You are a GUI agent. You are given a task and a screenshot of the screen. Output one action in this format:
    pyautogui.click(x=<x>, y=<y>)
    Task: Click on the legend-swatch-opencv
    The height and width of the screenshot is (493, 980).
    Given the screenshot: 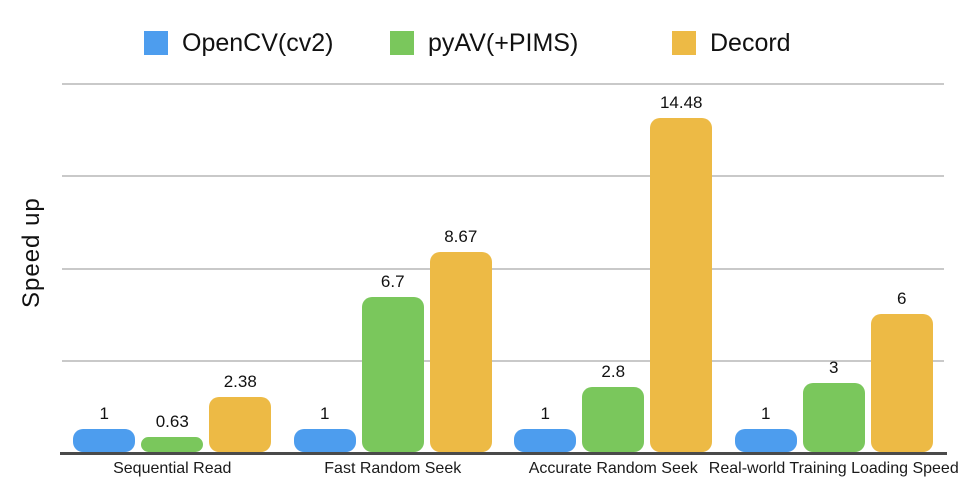 What is the action you would take?
    pyautogui.click(x=156, y=43)
    